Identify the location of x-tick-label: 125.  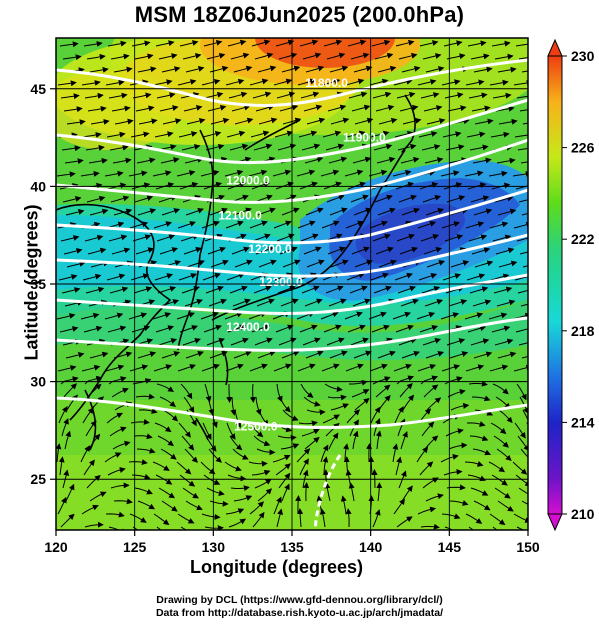
(135, 547).